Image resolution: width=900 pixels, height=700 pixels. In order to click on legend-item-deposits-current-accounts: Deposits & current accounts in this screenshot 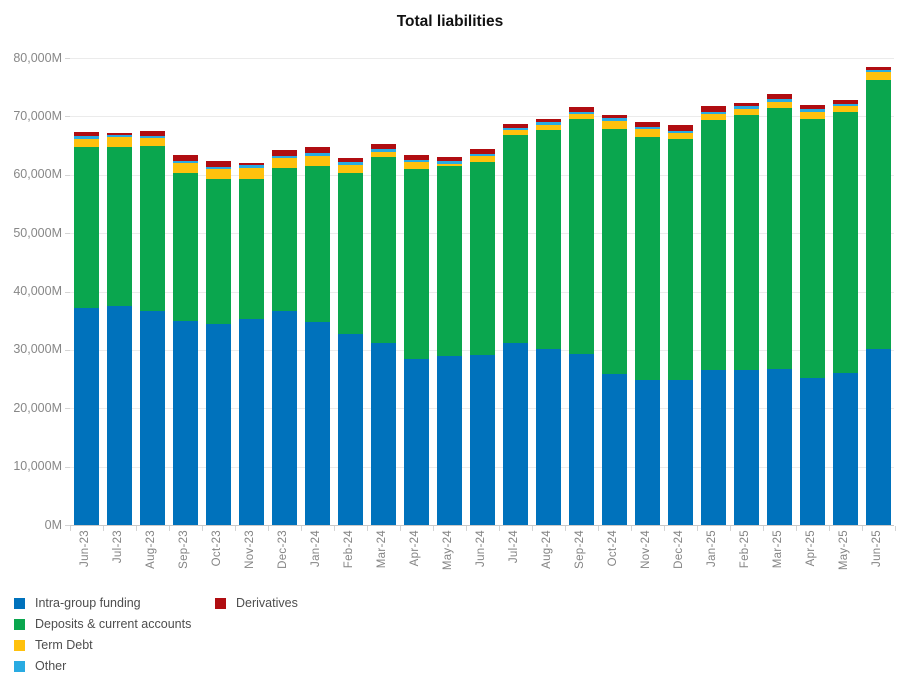, I will do `click(102, 624)`.